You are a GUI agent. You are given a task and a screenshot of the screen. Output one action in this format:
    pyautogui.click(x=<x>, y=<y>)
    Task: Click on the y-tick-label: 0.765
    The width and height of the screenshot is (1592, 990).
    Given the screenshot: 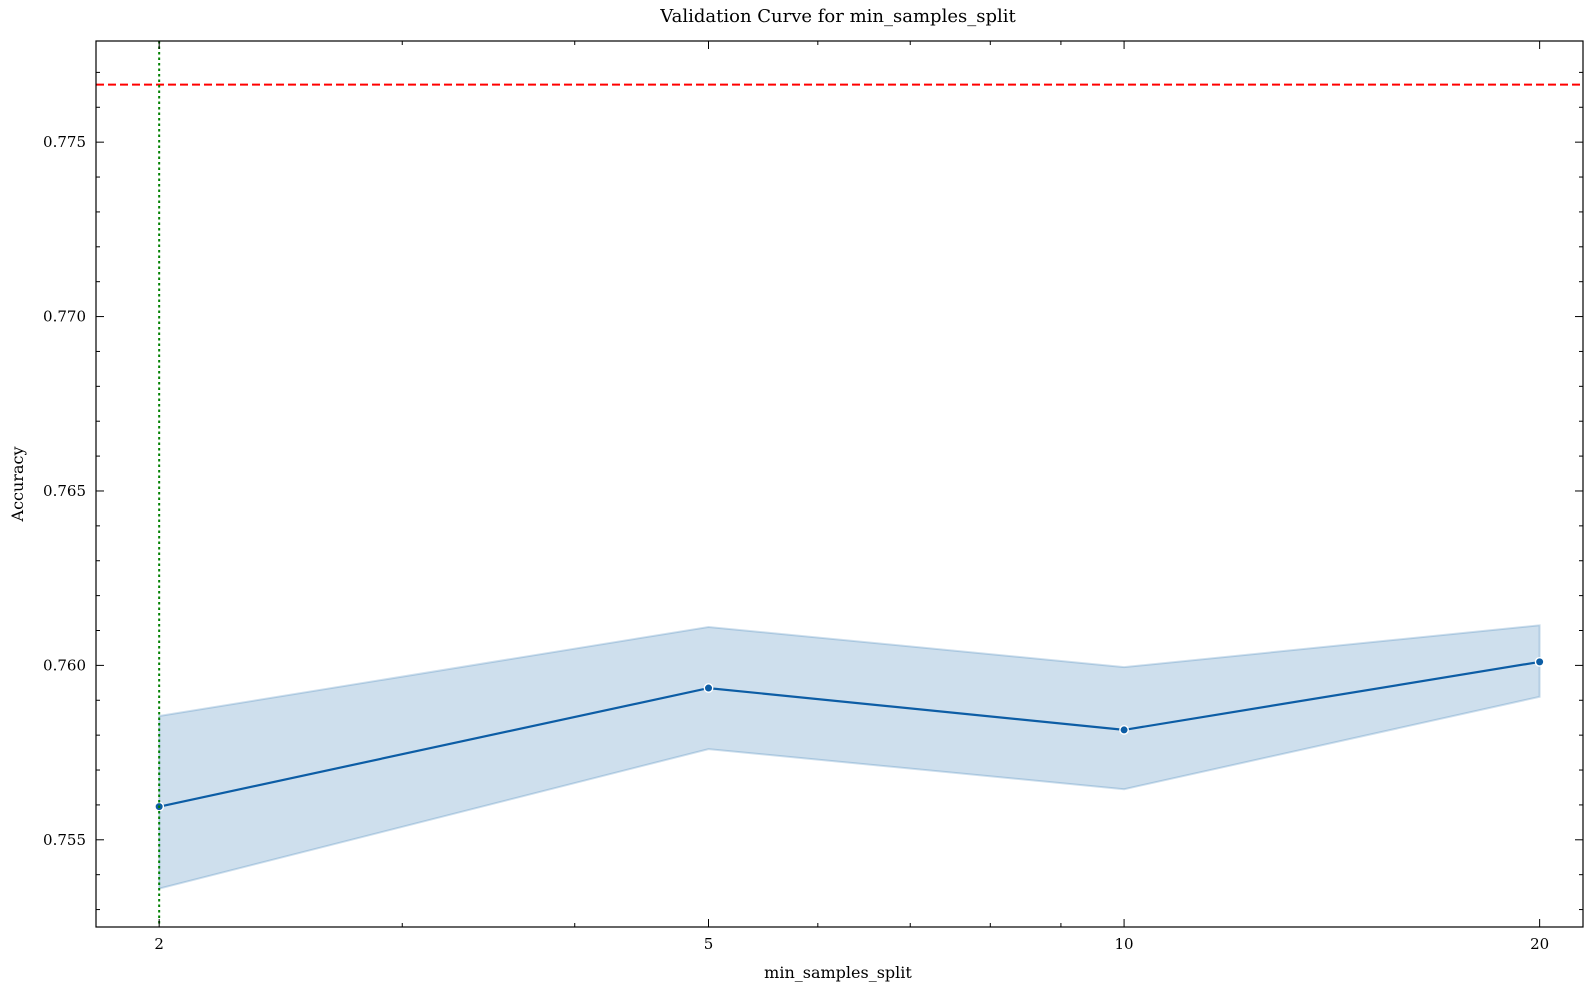 What is the action you would take?
    pyautogui.click(x=64, y=491)
    